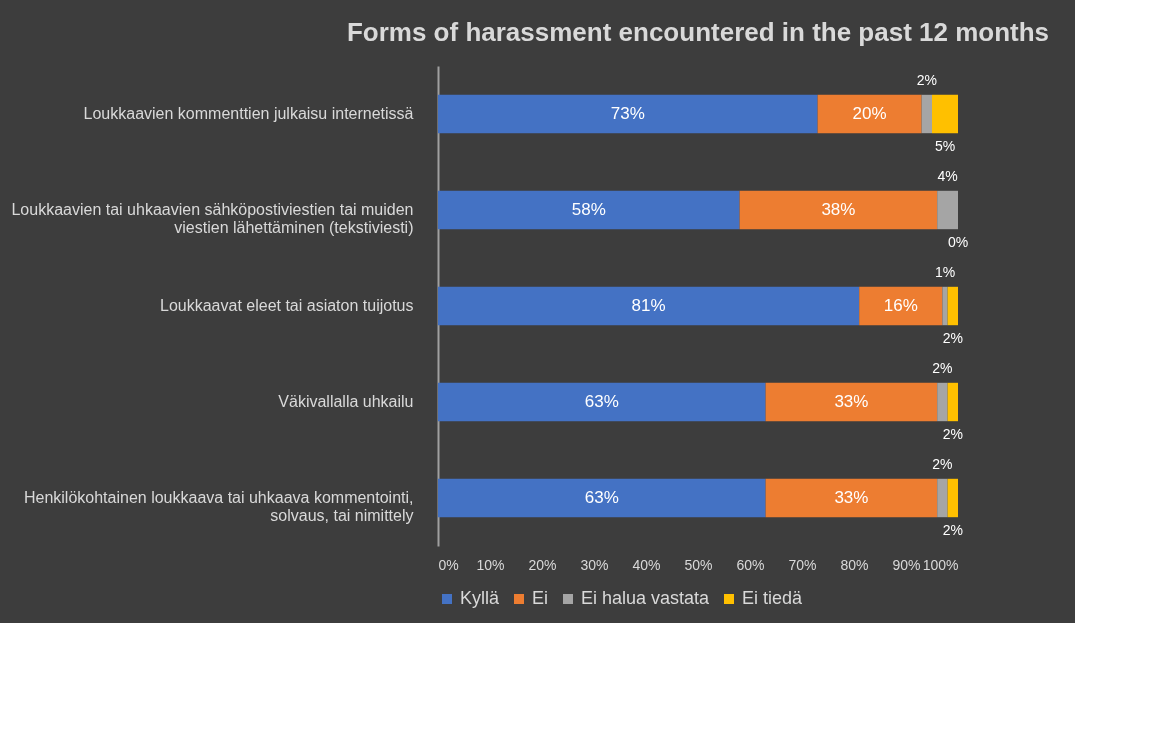 Image resolution: width=1171 pixels, height=734 pixels. Describe the element at coordinates (698, 32) in the screenshot. I see `chart-title: Forms of harassment encountered in the past 12 months` at that location.